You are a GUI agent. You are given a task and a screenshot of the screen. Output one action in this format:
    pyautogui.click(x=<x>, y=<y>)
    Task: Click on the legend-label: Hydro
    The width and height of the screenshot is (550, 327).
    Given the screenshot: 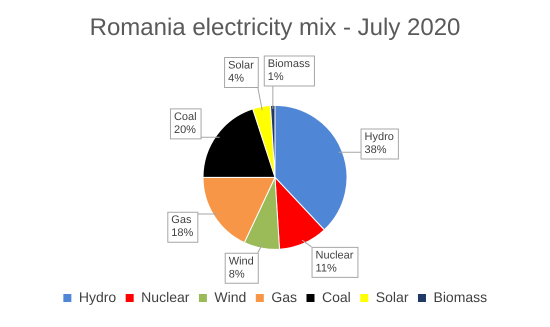 What is the action you would take?
    pyautogui.click(x=97, y=296)
    